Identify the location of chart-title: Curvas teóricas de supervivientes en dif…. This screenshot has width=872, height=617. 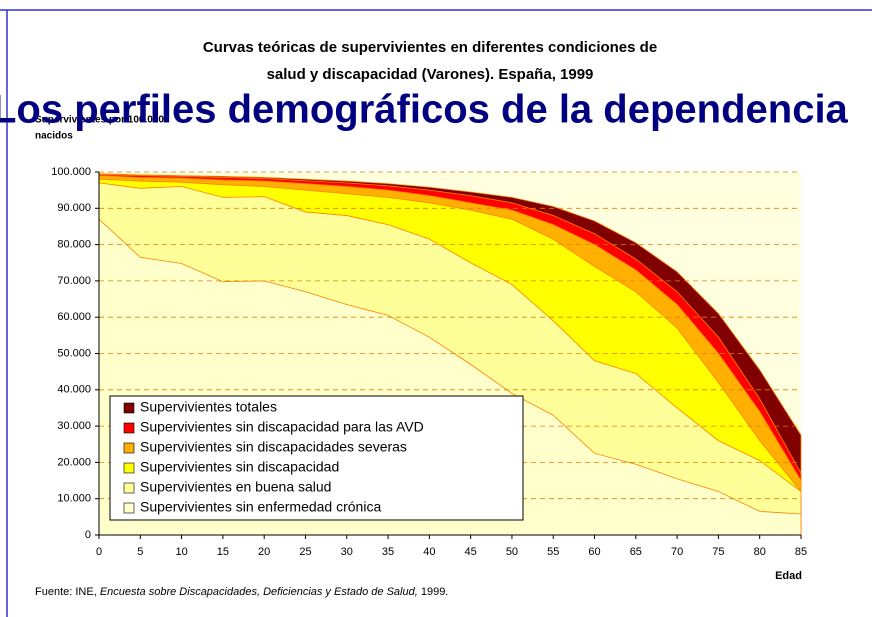
(430, 47).